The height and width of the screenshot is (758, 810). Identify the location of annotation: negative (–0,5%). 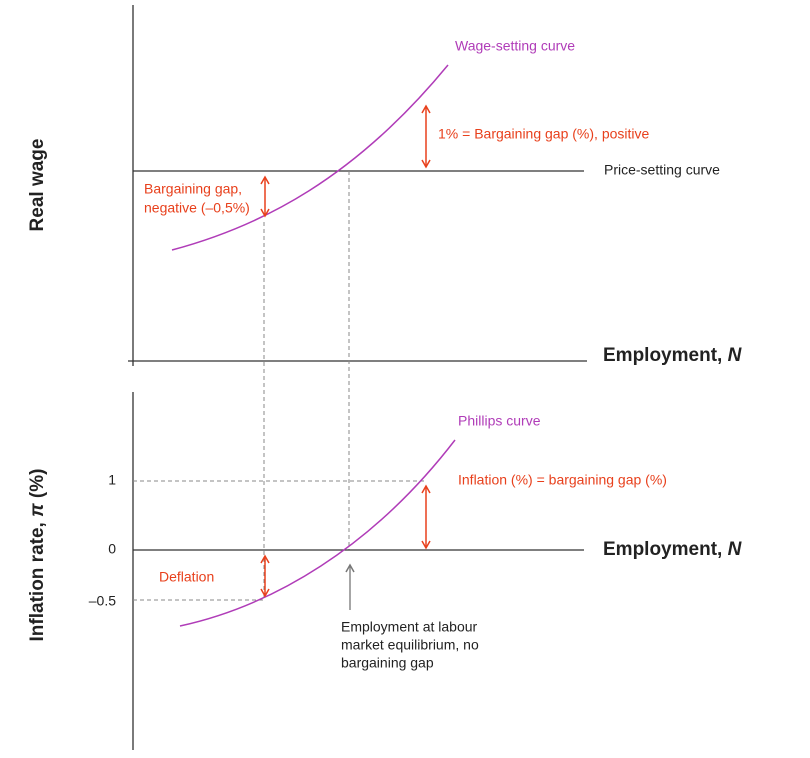
(197, 208).